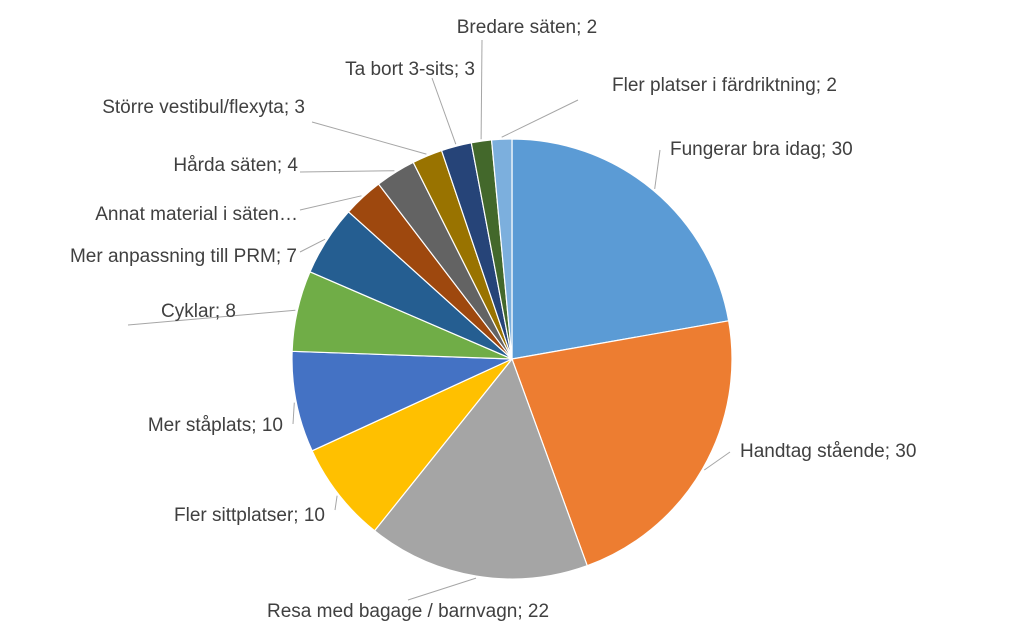 Image resolution: width=1024 pixels, height=635 pixels. Describe the element at coordinates (249, 515) in the screenshot. I see `data-label-4: Fler sittplatser; 10` at that location.